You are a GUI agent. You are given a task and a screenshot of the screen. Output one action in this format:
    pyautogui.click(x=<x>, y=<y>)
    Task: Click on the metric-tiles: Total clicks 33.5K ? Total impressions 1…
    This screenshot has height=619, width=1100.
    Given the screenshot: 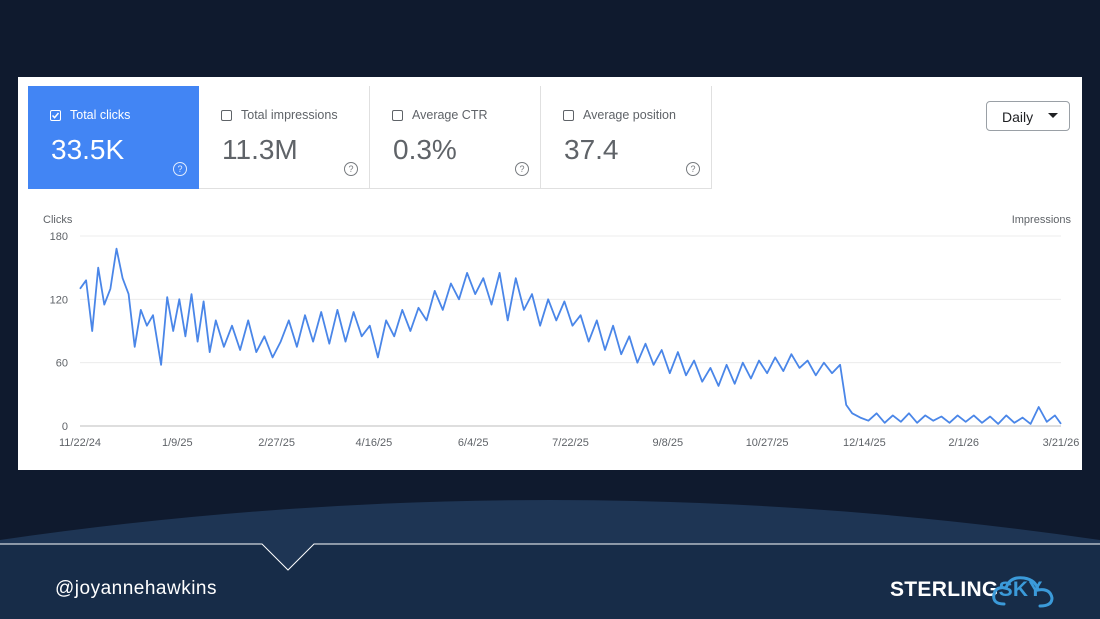 What is the action you would take?
    pyautogui.click(x=370, y=137)
    